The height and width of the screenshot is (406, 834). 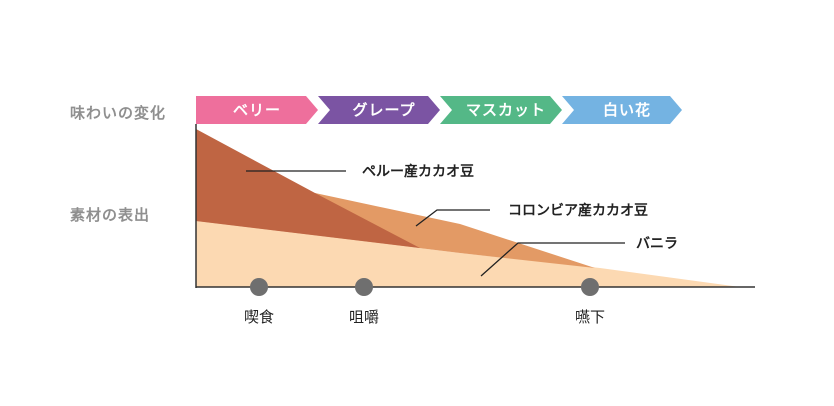 I want to click on stage-label-berry: ベリー, so click(x=256, y=110).